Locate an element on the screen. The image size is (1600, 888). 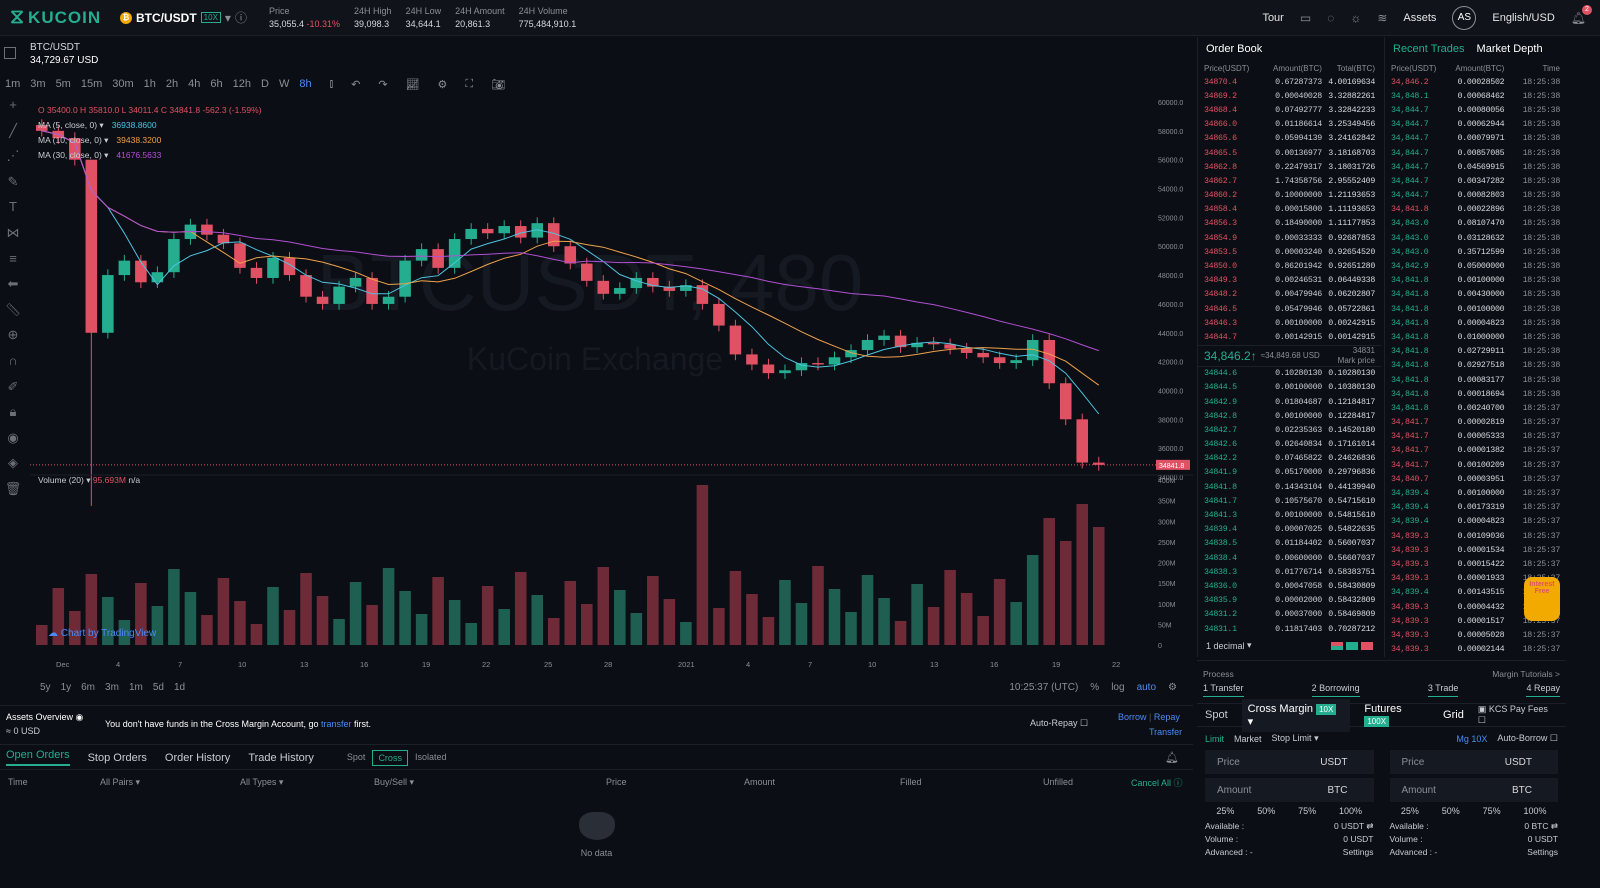
asks-row: 34865.6 0.05994139 3.24162842 is located at coordinates (1289, 139).